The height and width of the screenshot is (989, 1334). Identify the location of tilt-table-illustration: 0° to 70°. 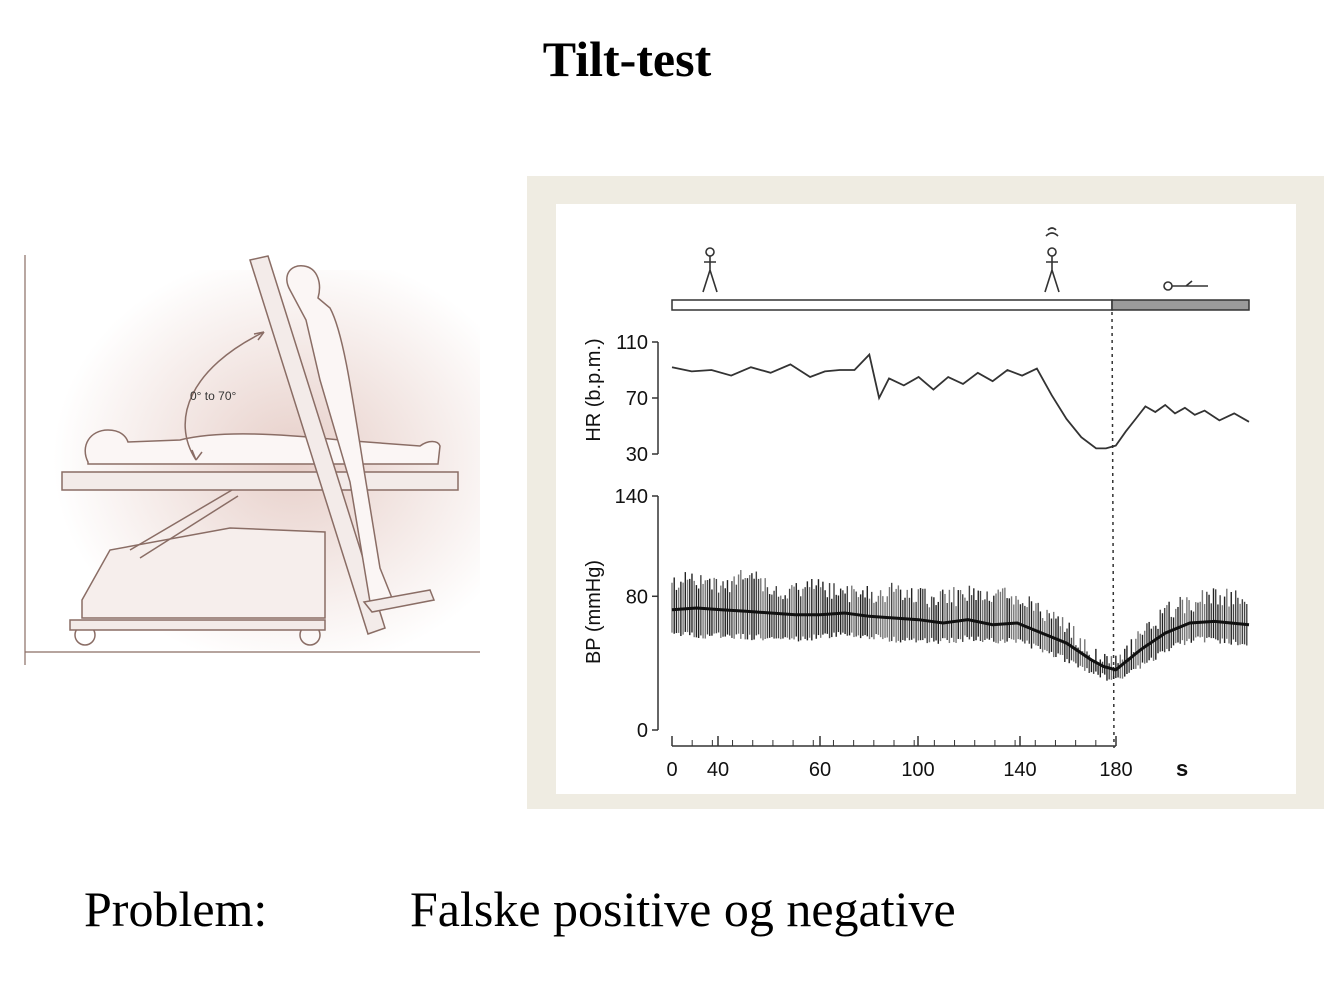
(252, 460).